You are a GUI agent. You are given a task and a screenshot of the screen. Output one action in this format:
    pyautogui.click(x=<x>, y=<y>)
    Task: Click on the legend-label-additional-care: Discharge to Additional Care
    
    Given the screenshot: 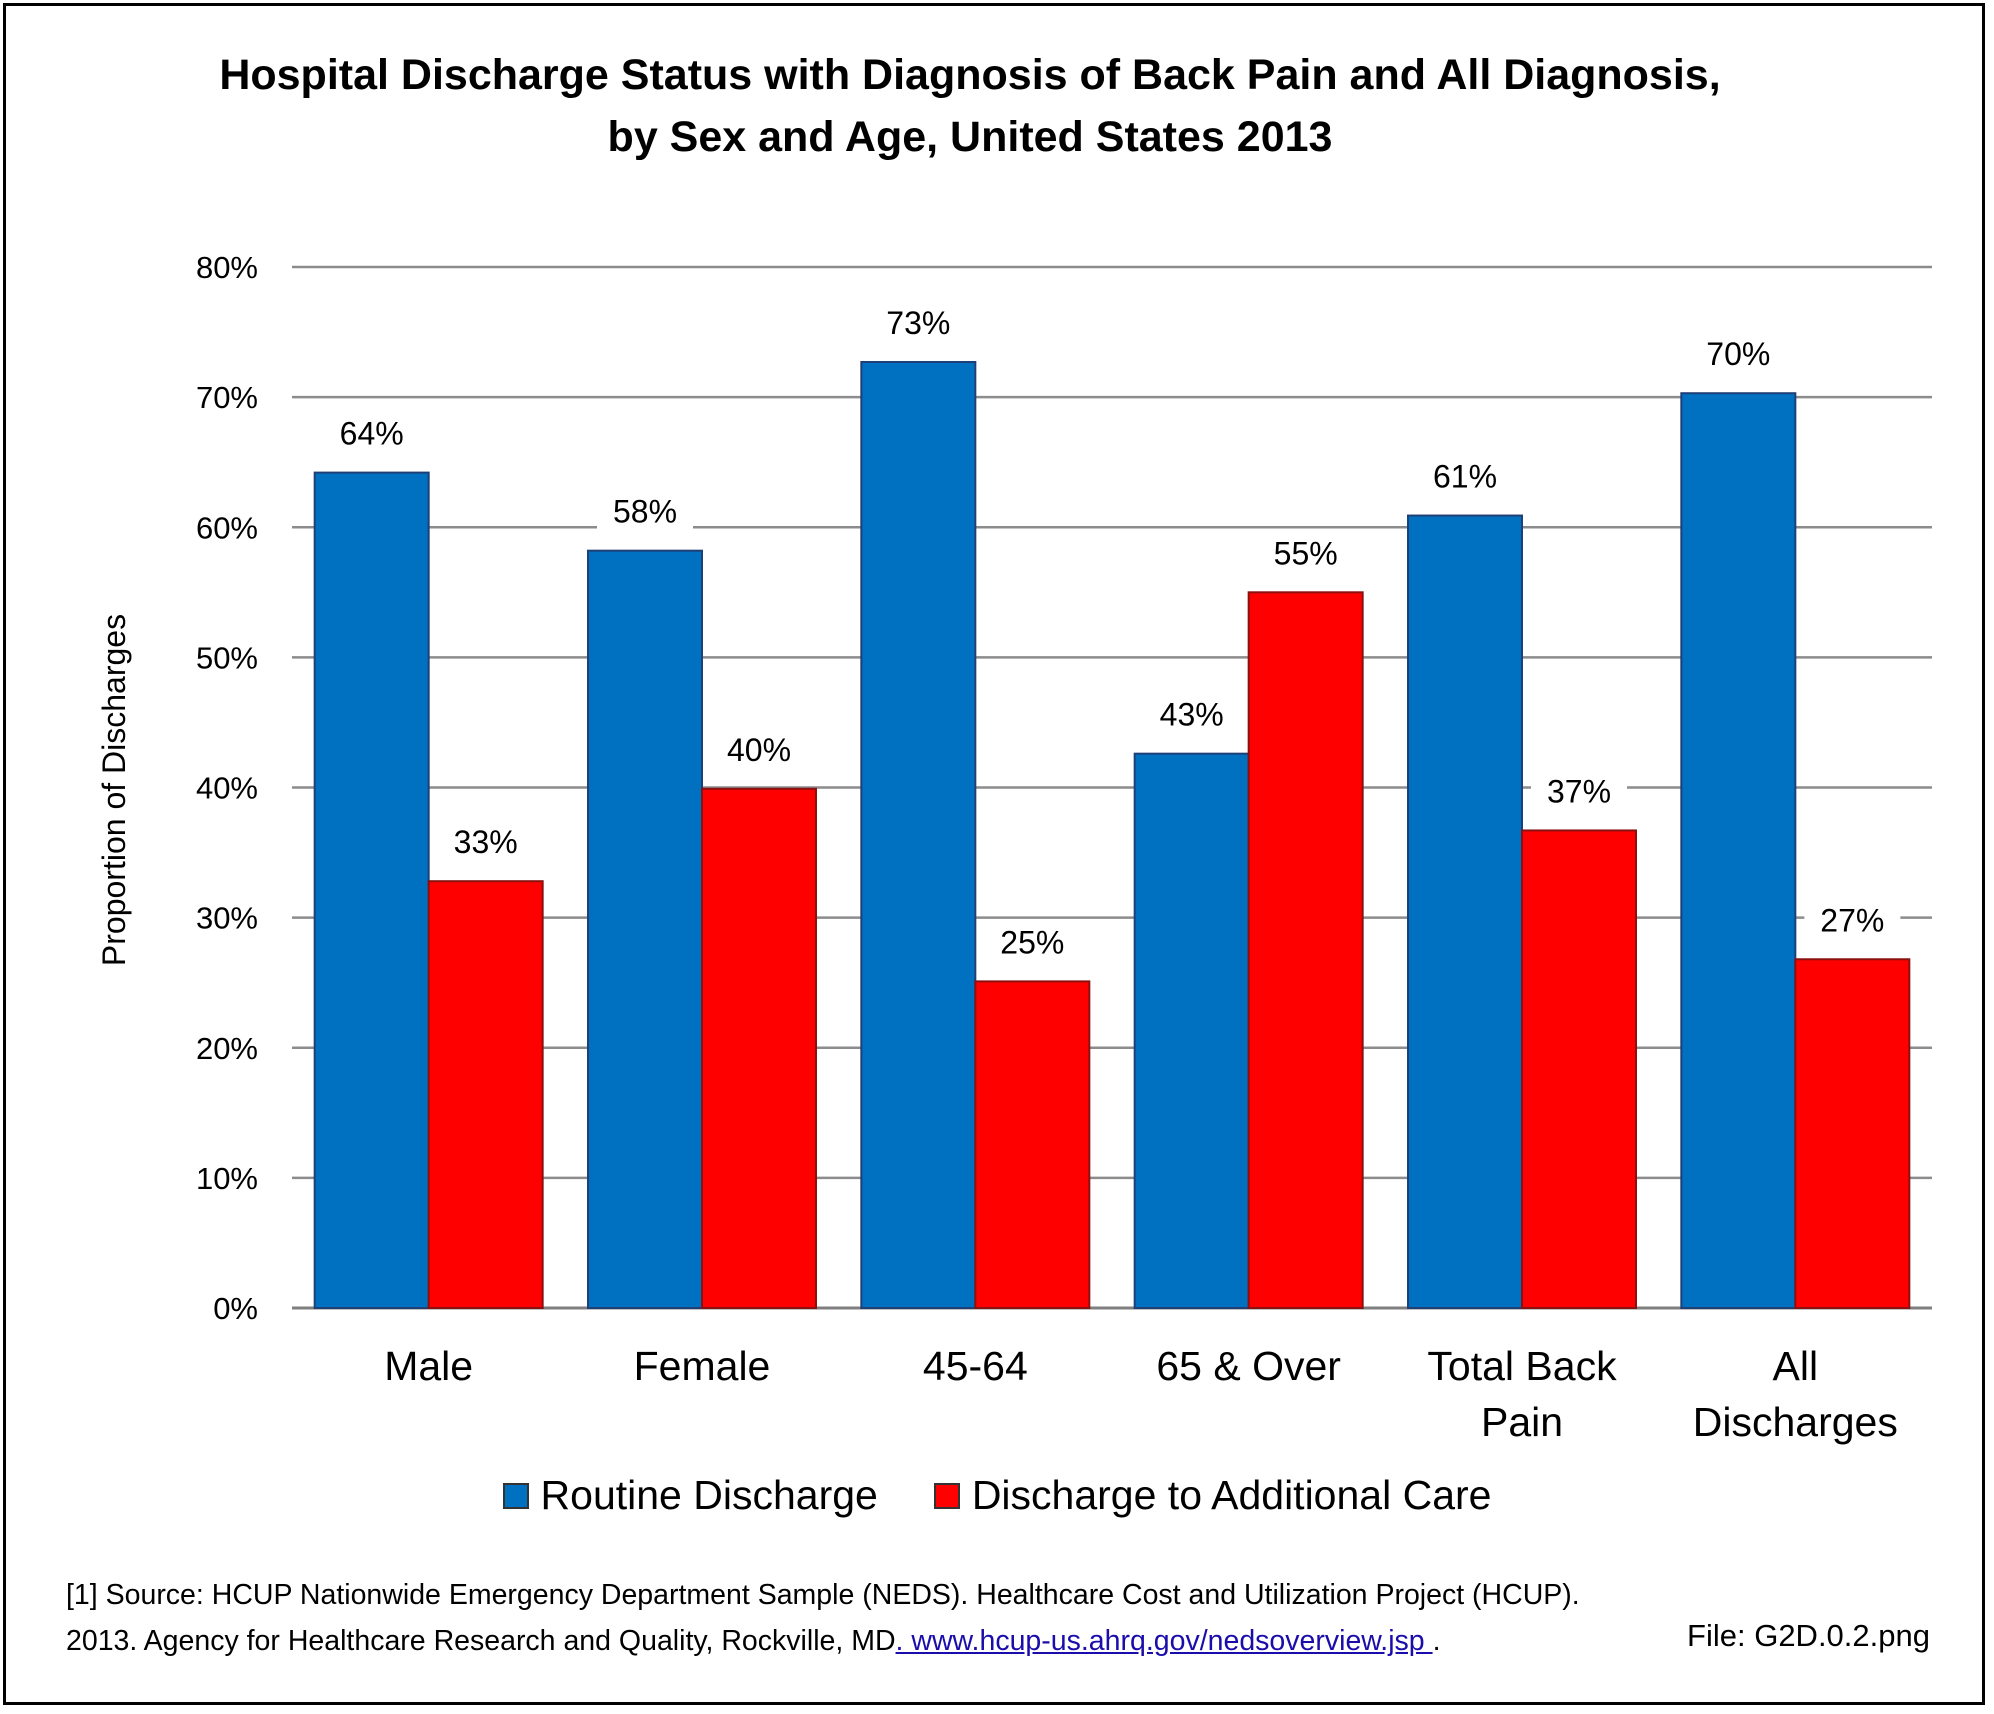 What is the action you would take?
    pyautogui.click(x=1231, y=1495)
    